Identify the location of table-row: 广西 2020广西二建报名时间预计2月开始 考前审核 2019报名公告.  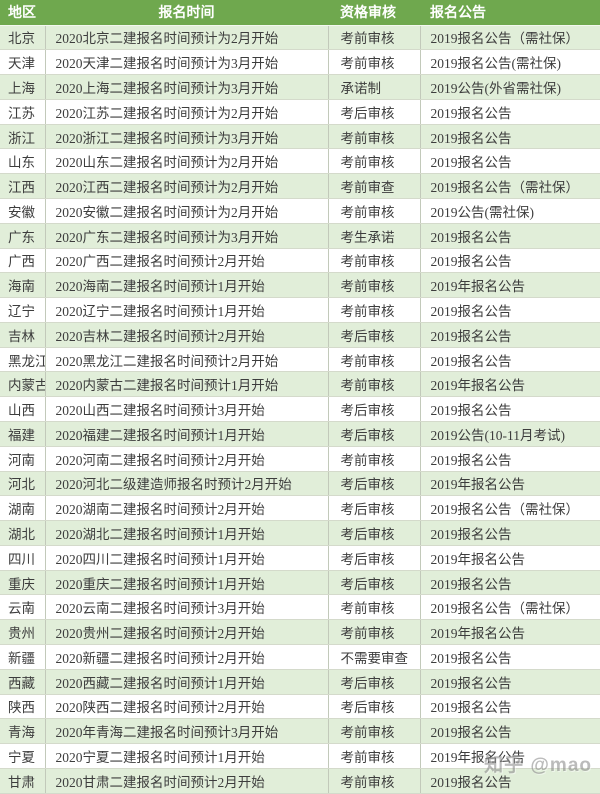
(300, 261).